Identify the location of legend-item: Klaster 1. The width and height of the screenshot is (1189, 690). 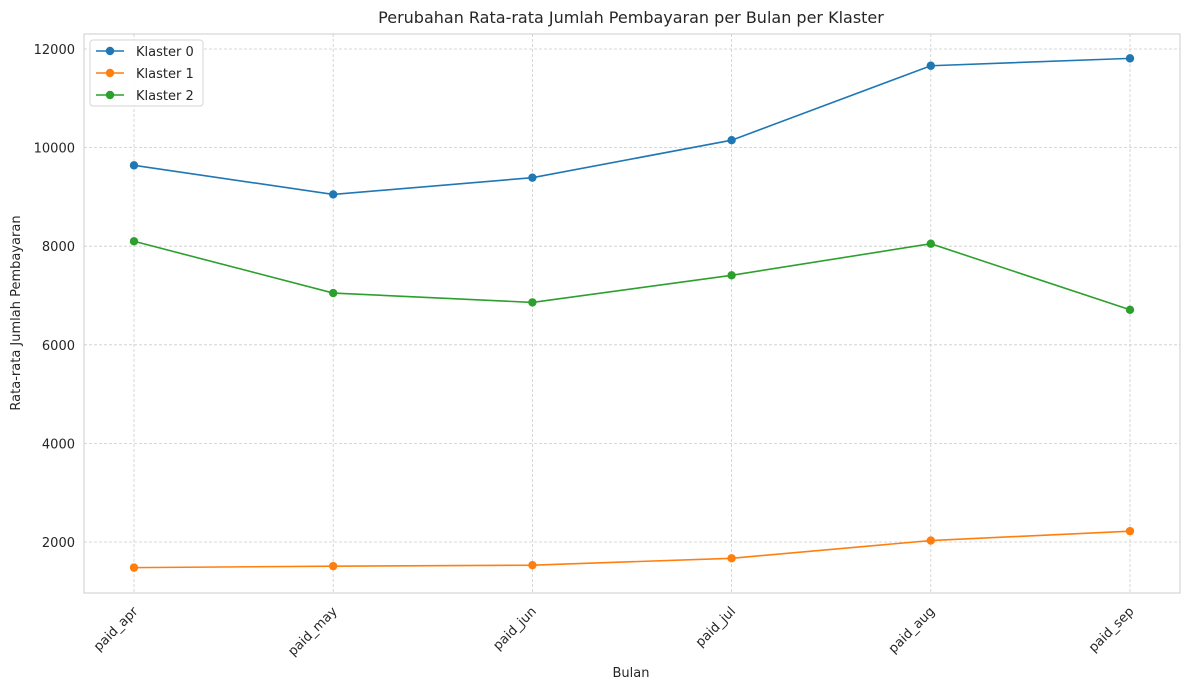
(145, 74).